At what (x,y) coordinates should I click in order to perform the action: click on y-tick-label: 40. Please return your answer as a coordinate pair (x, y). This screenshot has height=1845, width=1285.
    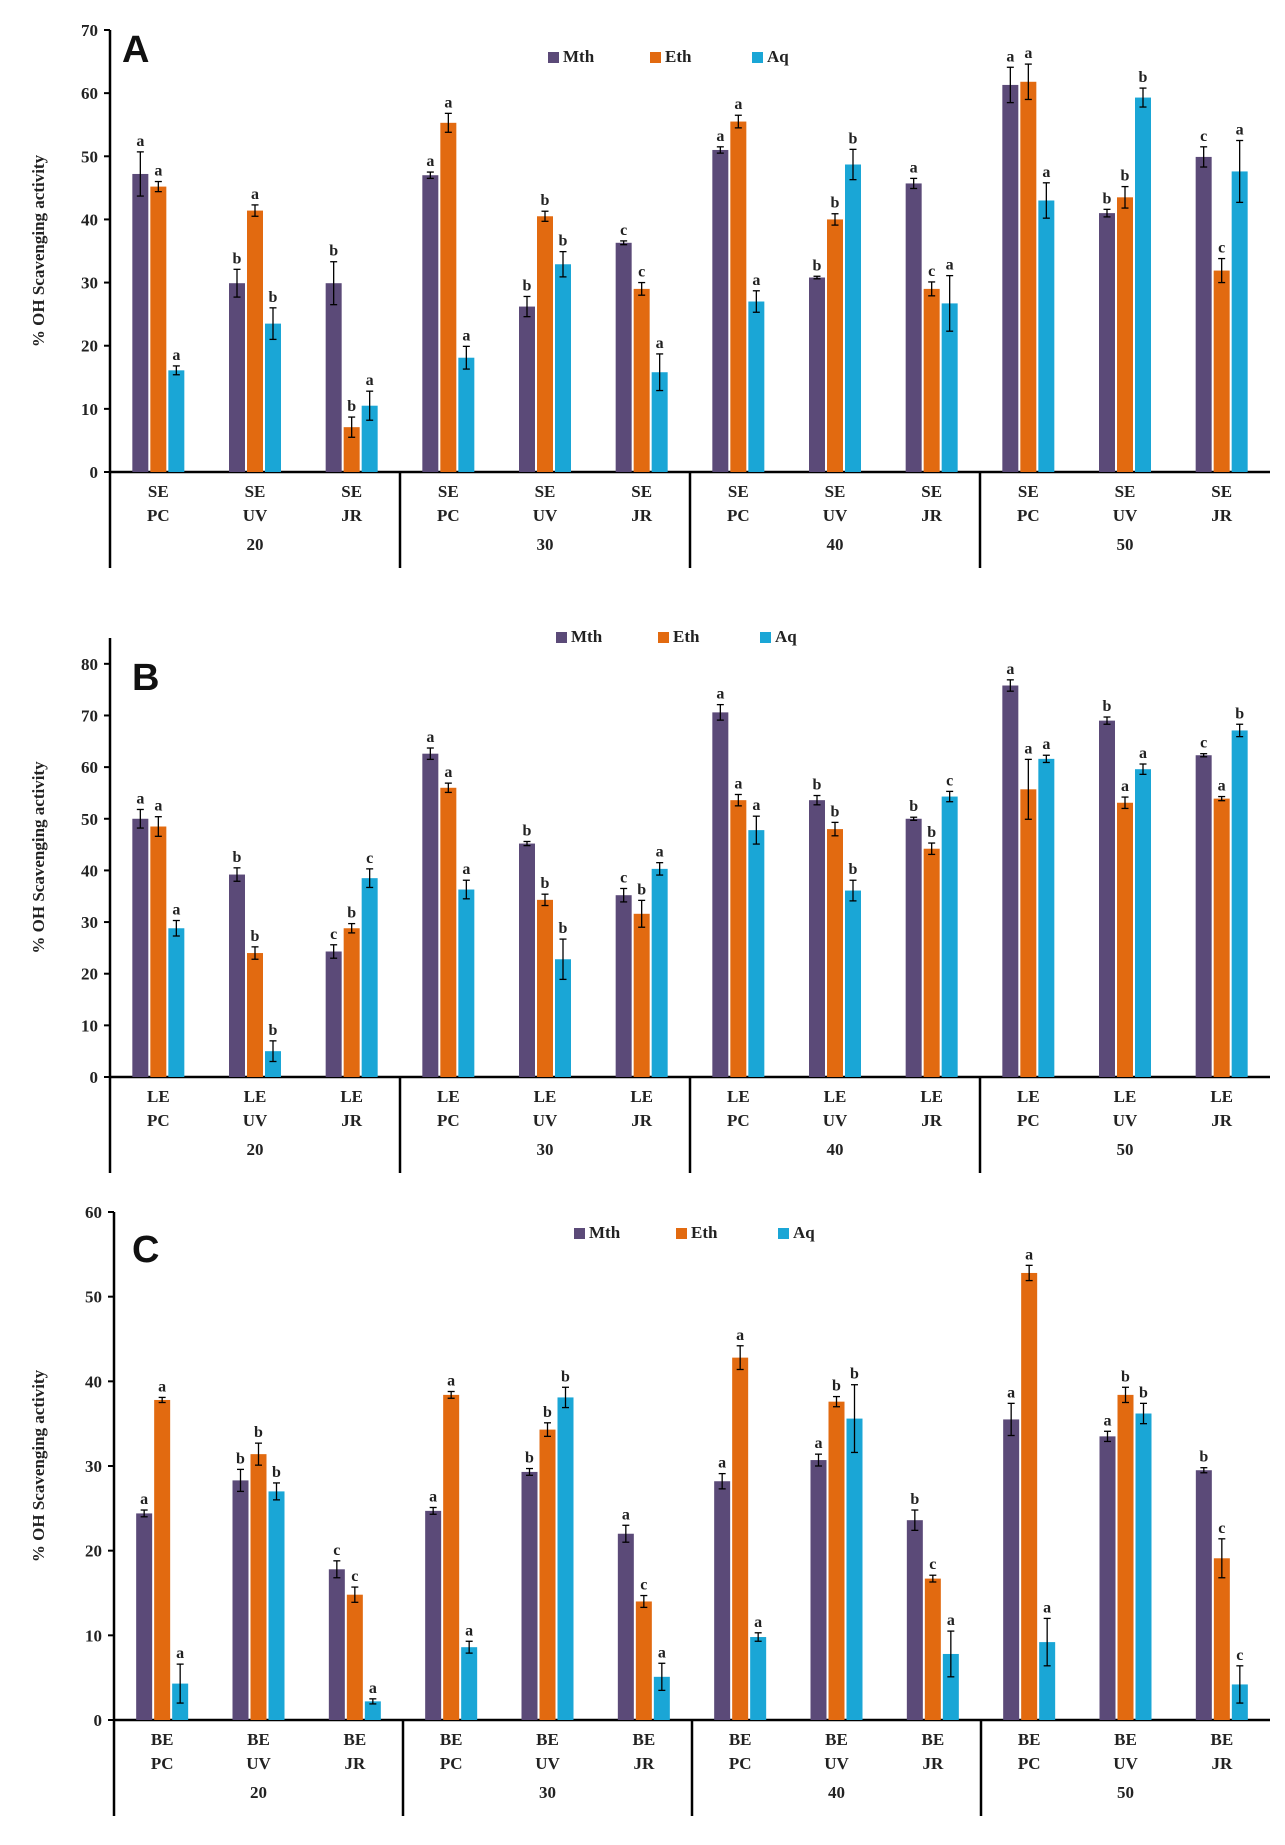
    Looking at the image, I should click on (89, 219).